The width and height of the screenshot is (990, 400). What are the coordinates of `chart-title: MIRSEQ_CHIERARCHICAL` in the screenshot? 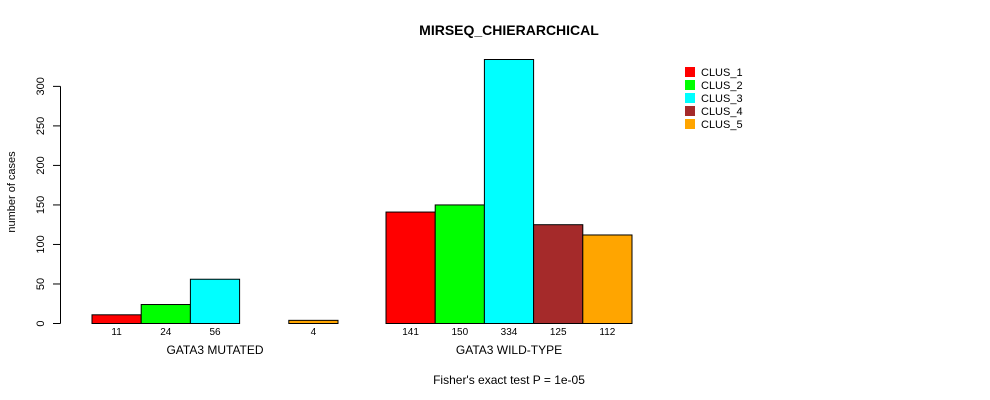 It's located at (509, 30).